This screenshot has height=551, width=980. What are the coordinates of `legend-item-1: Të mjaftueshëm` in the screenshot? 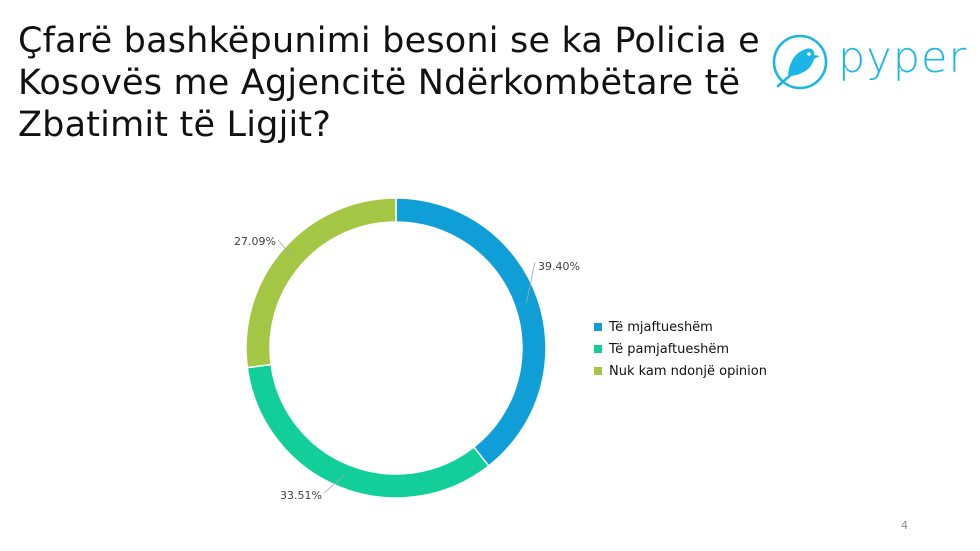 It's located at (680, 327).